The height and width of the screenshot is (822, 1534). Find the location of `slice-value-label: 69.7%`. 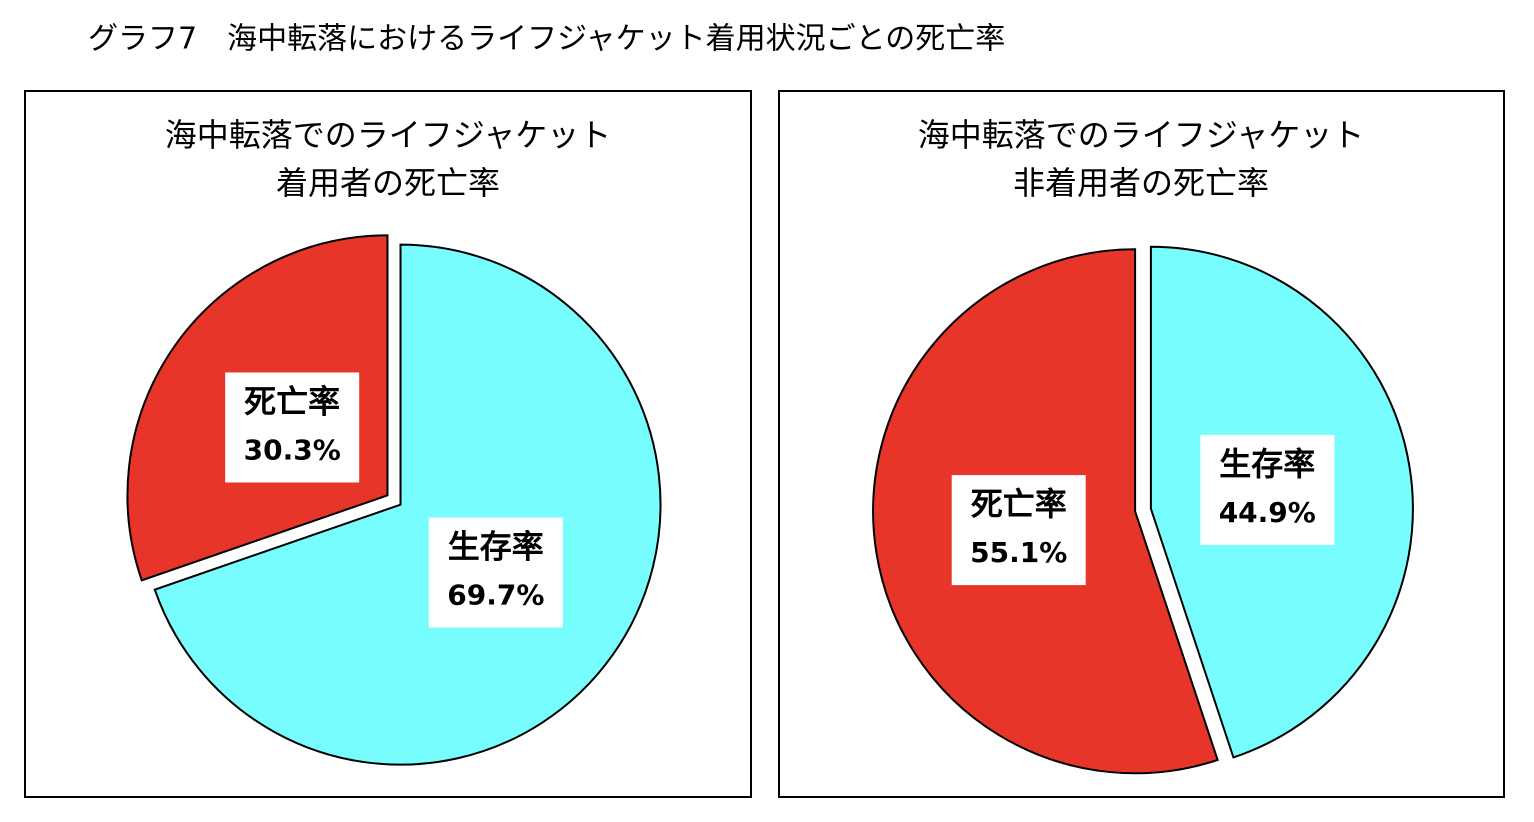

slice-value-label: 69.7% is located at coordinates (495, 595).